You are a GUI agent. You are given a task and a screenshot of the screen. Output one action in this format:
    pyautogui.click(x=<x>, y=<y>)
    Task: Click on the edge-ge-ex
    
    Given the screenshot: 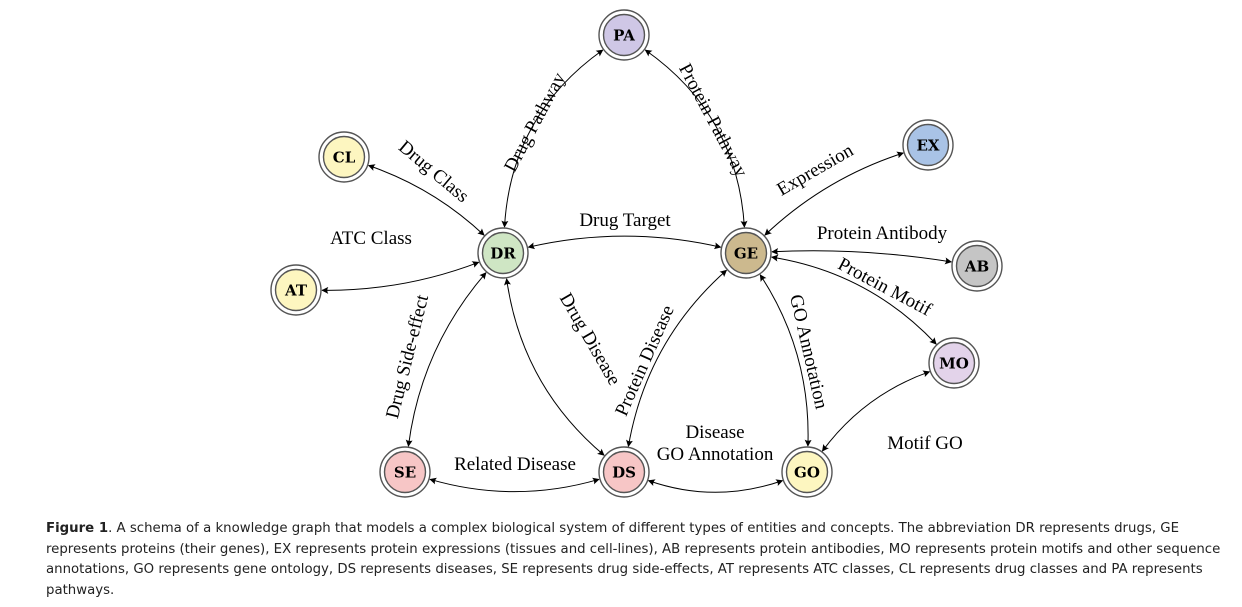 What is the action you would take?
    pyautogui.click(x=834, y=193)
    